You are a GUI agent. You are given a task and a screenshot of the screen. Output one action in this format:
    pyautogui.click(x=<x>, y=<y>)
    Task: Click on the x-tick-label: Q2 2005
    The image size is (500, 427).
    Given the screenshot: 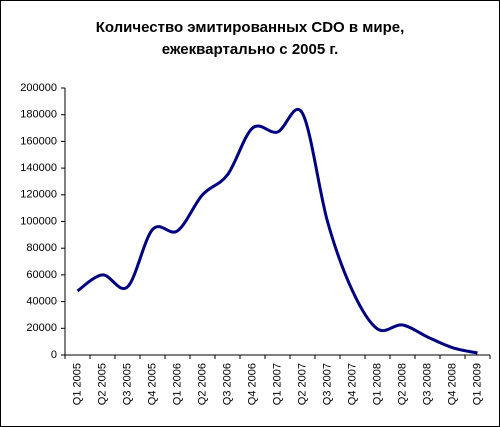 What is the action you would take?
    pyautogui.click(x=102, y=384)
    